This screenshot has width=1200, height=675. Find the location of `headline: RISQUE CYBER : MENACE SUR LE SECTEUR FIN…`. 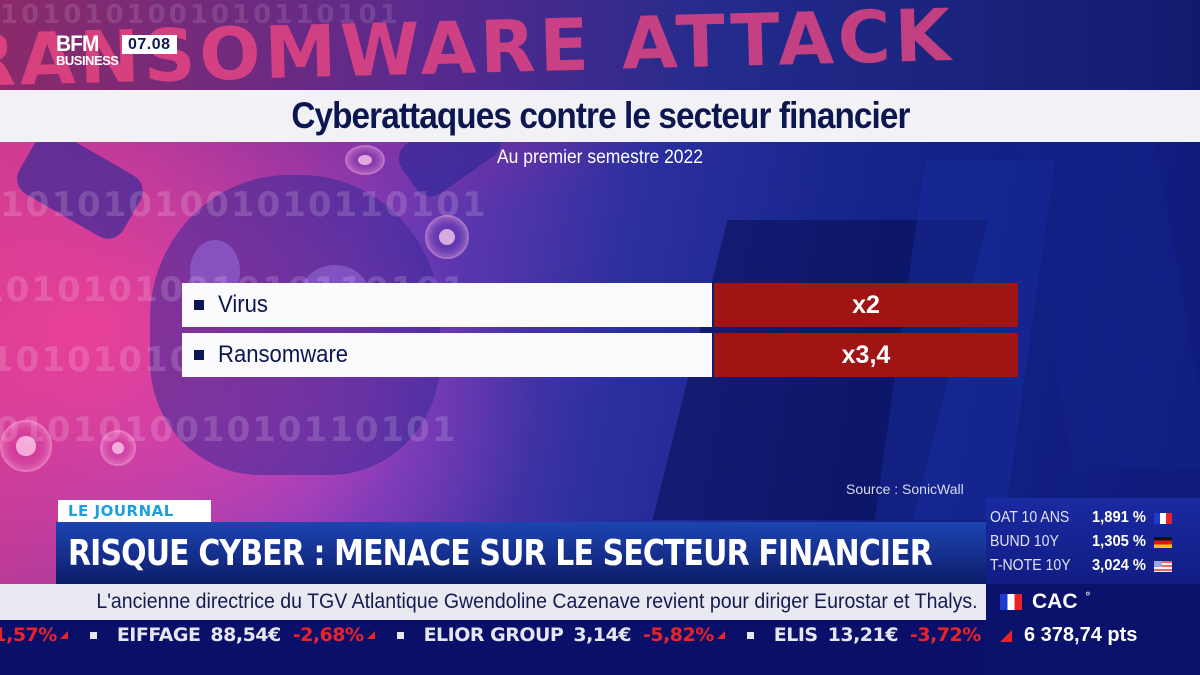

headline: RISQUE CYBER : MENACE SUR LE SECTEUR FIN… is located at coordinates (500, 553).